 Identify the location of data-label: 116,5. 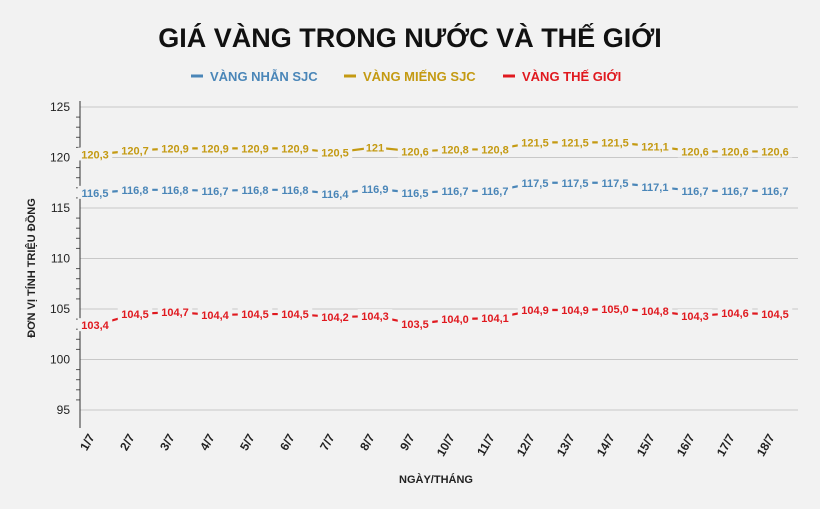
(415, 194).